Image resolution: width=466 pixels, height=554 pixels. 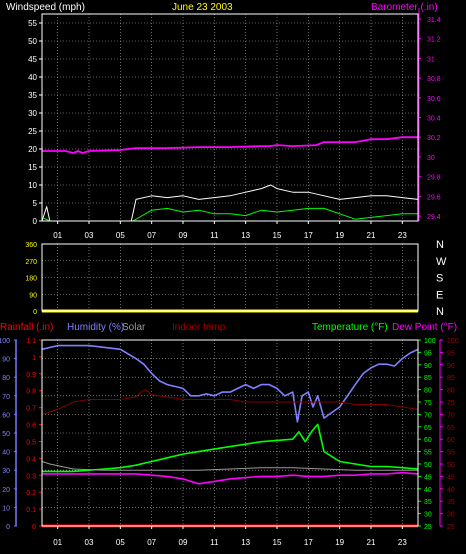 I want to click on series-dewpoint, so click(x=230, y=478).